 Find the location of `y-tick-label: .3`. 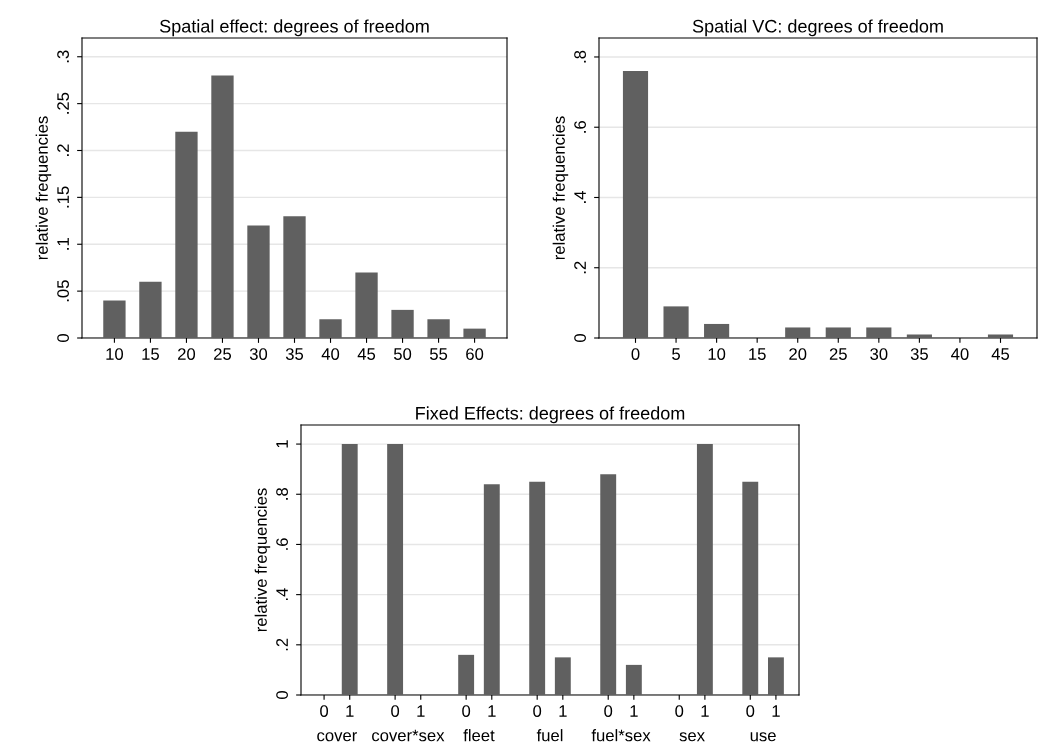

y-tick-label: .3 is located at coordinates (63, 56).